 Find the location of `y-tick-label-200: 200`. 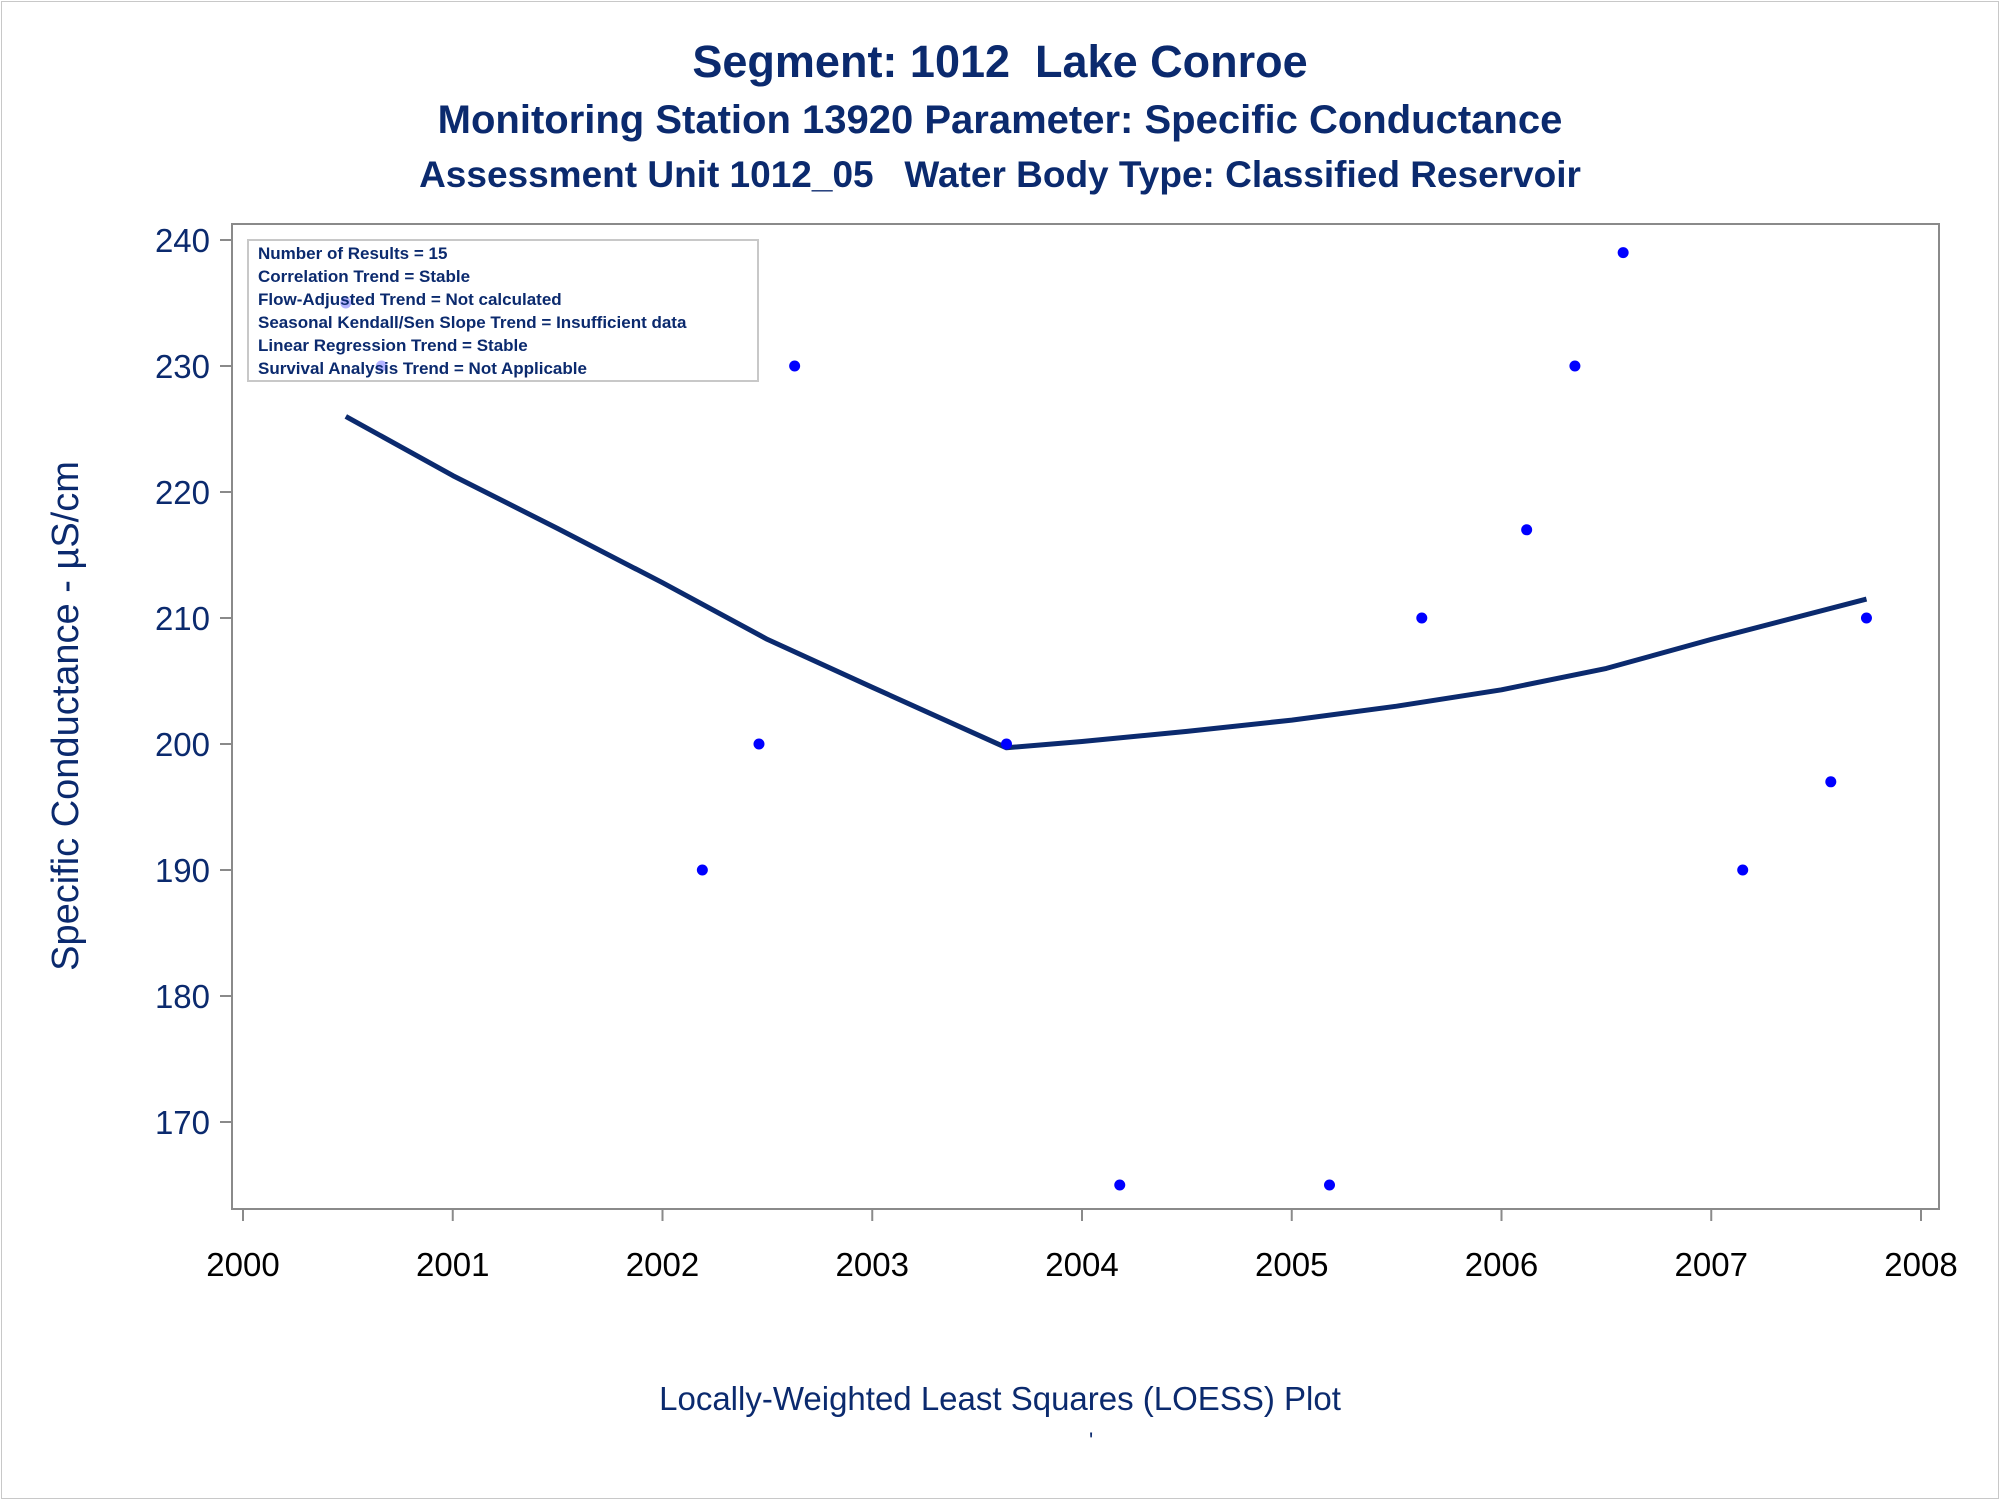

y-tick-label-200: 200 is located at coordinates (182, 744).